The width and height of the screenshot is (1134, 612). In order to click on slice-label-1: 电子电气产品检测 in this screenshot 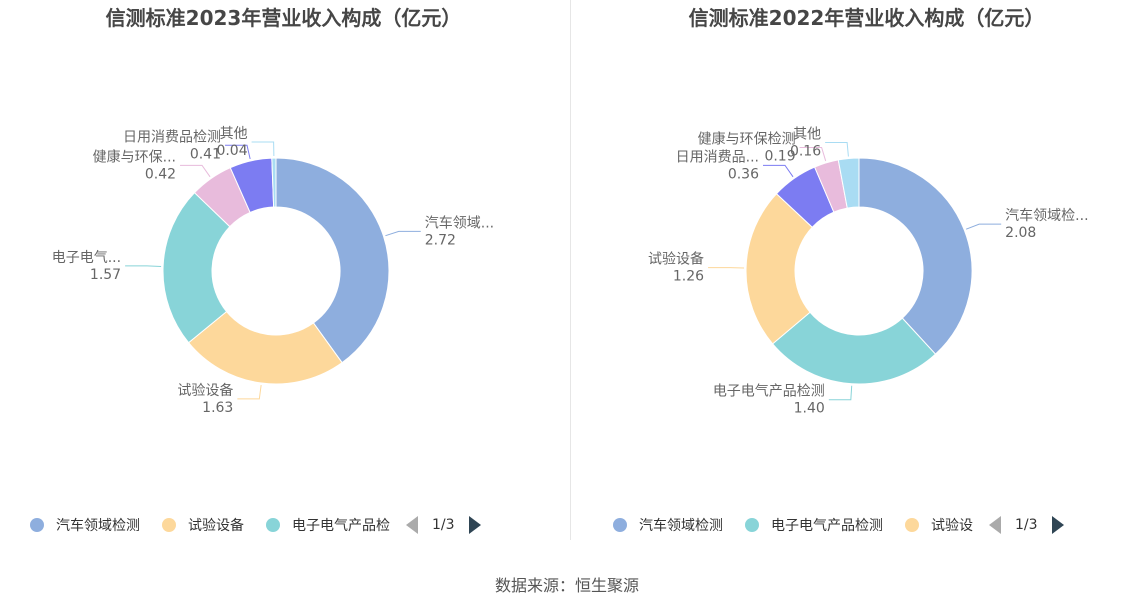, I will do `click(769, 392)`.